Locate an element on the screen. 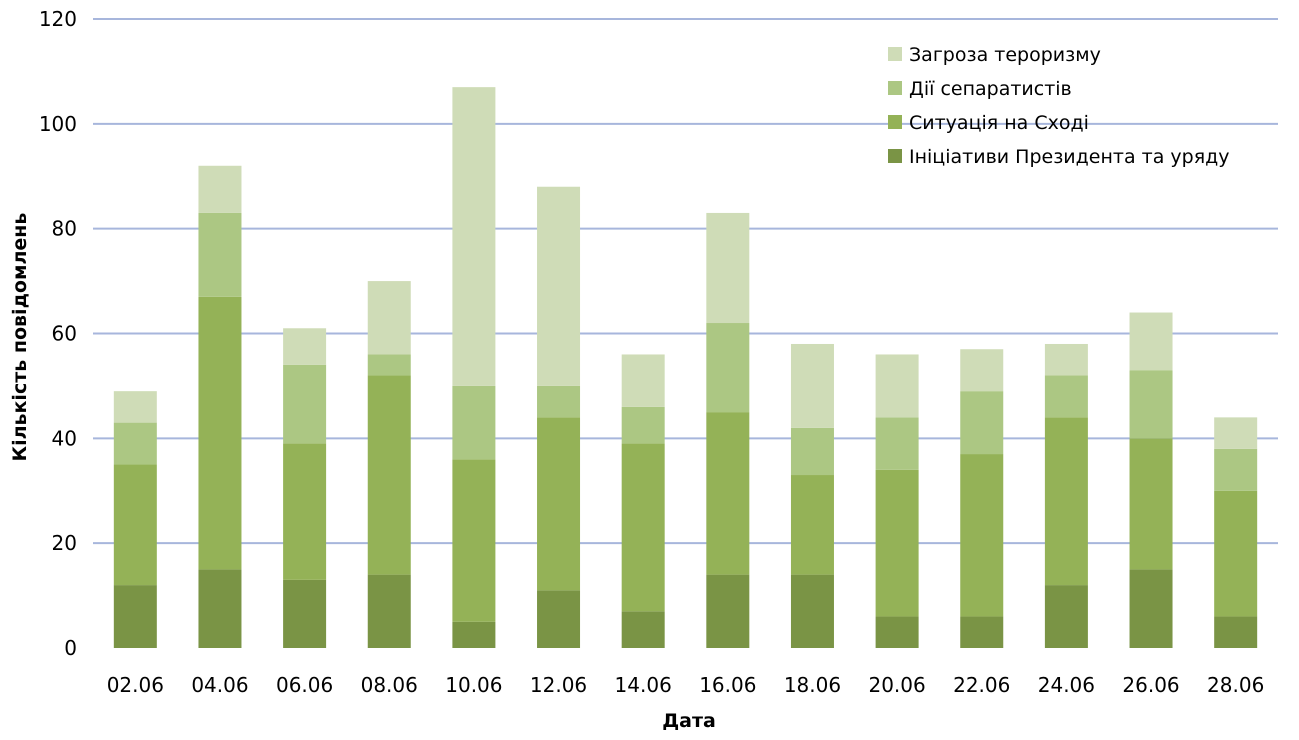  y-axis-title: Кількість повідомлень is located at coordinates (20, 337).